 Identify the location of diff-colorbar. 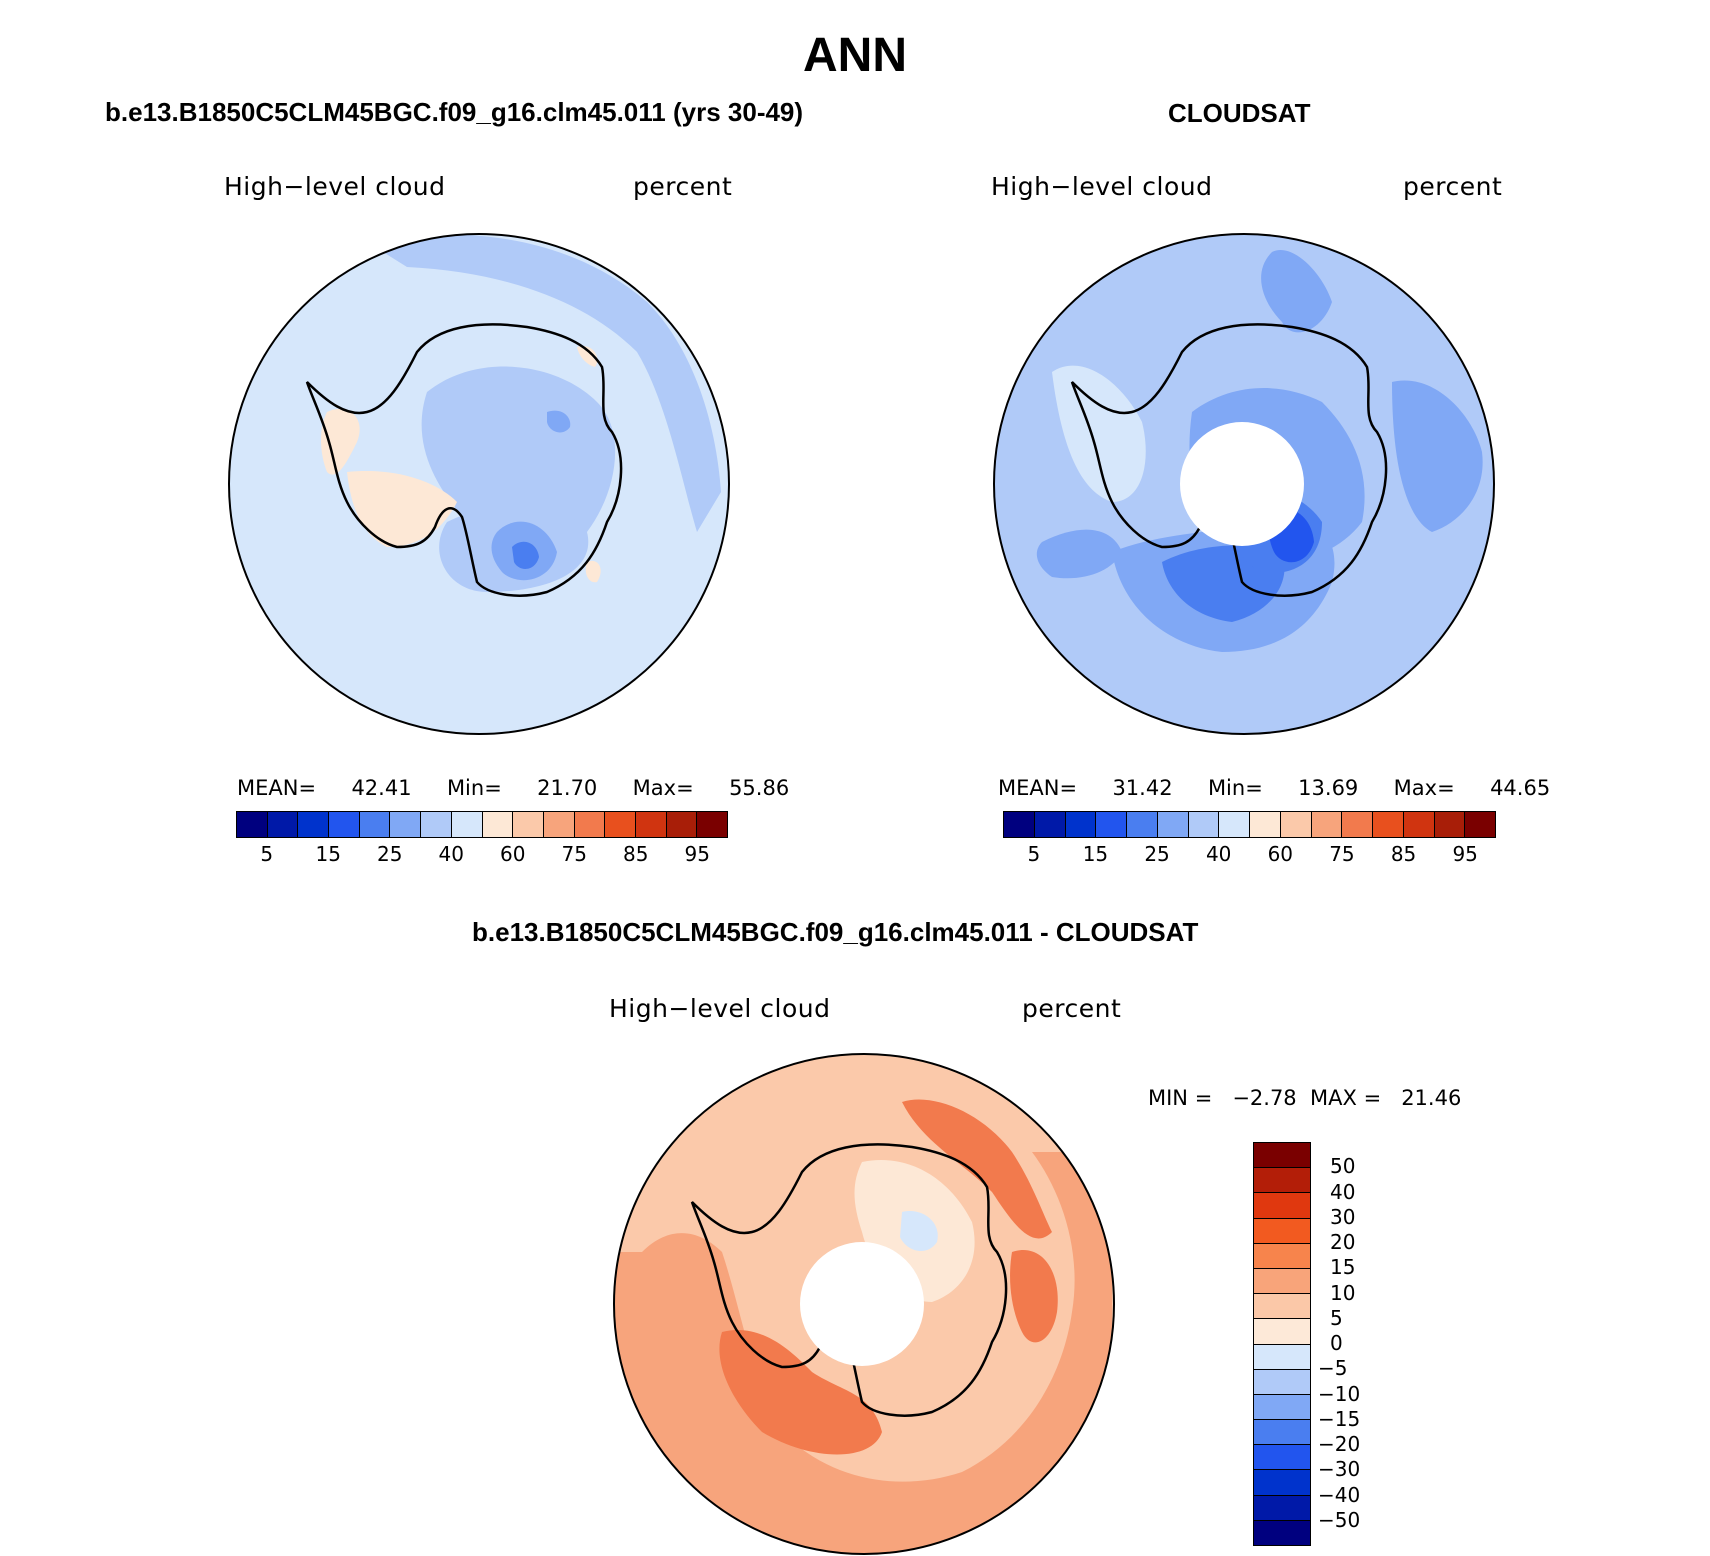
(1282, 1344).